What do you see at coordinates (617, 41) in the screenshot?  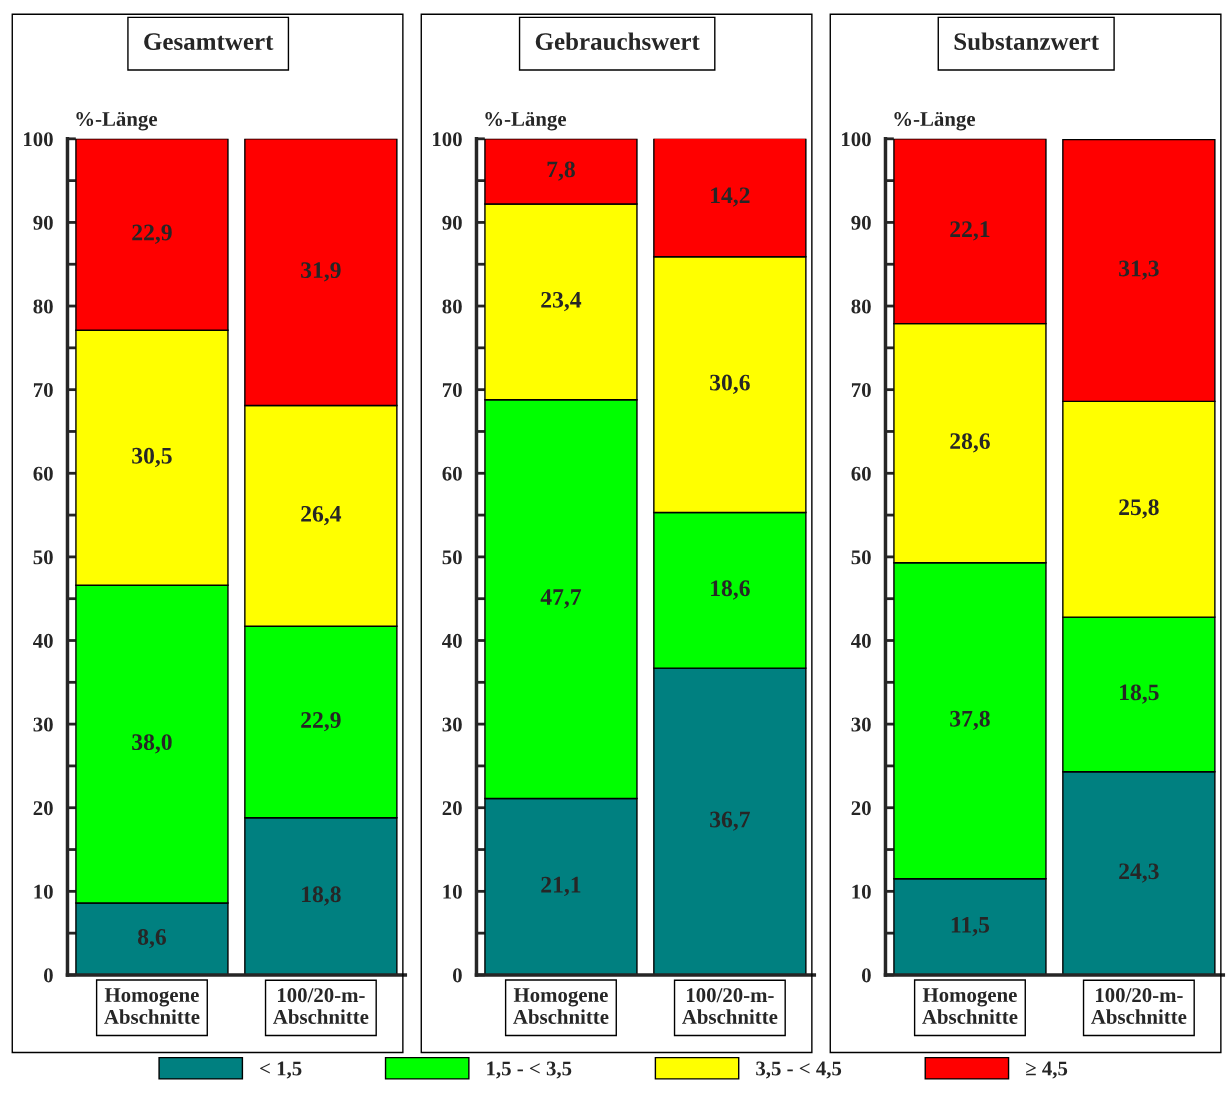 I see `chart-title: Gebrauchswert` at bounding box center [617, 41].